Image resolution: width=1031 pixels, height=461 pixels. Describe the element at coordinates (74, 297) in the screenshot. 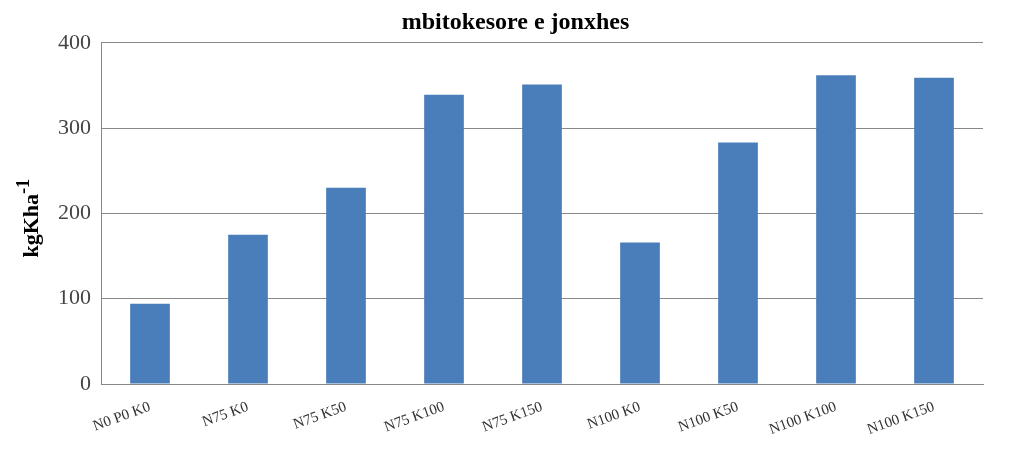

I see `y-tick-label: 100` at that location.